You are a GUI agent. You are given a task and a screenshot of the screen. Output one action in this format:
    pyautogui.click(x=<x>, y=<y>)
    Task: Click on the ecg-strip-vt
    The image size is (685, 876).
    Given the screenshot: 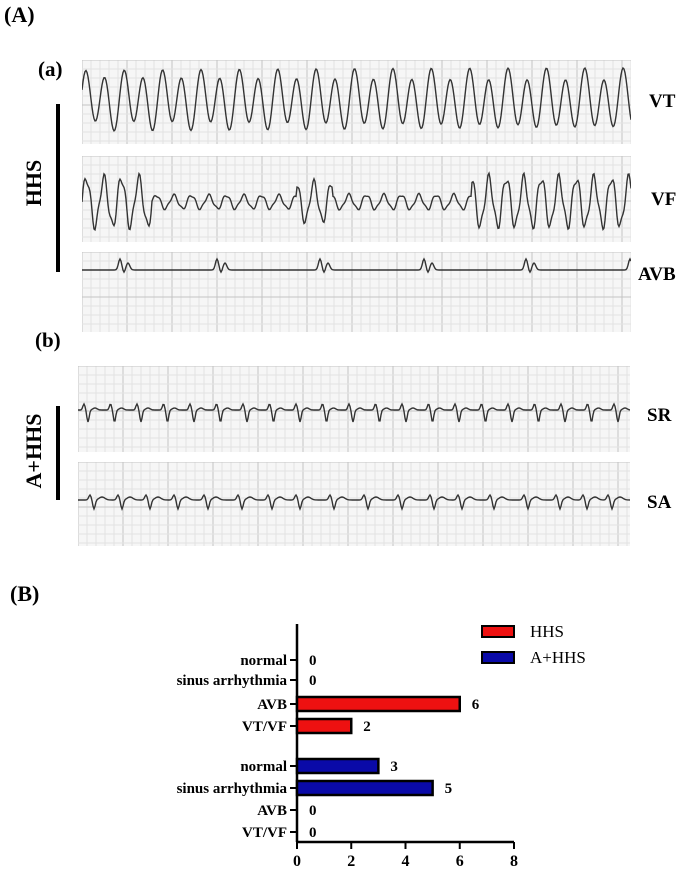 What is the action you would take?
    pyautogui.click(x=356, y=101)
    